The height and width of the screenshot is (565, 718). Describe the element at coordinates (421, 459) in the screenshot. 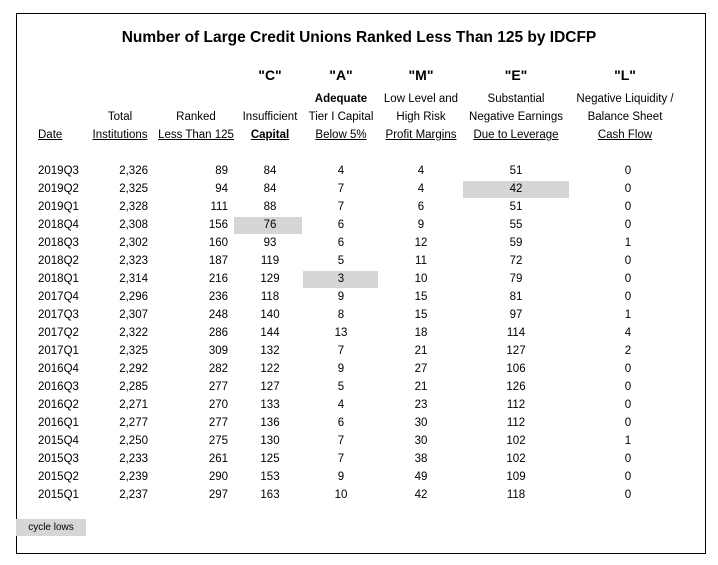

I see `cell-profit-margins: 38` at that location.